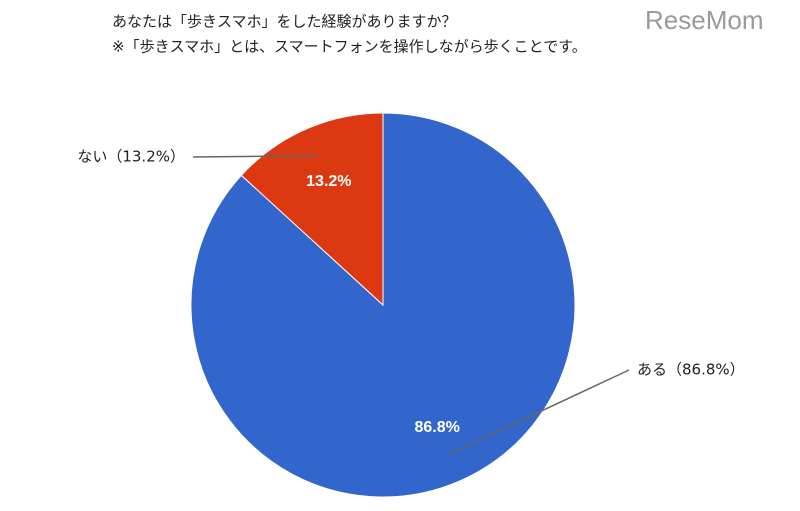 The width and height of the screenshot is (800, 511). I want to click on outer-label: ない（13.2%）, so click(131, 157).